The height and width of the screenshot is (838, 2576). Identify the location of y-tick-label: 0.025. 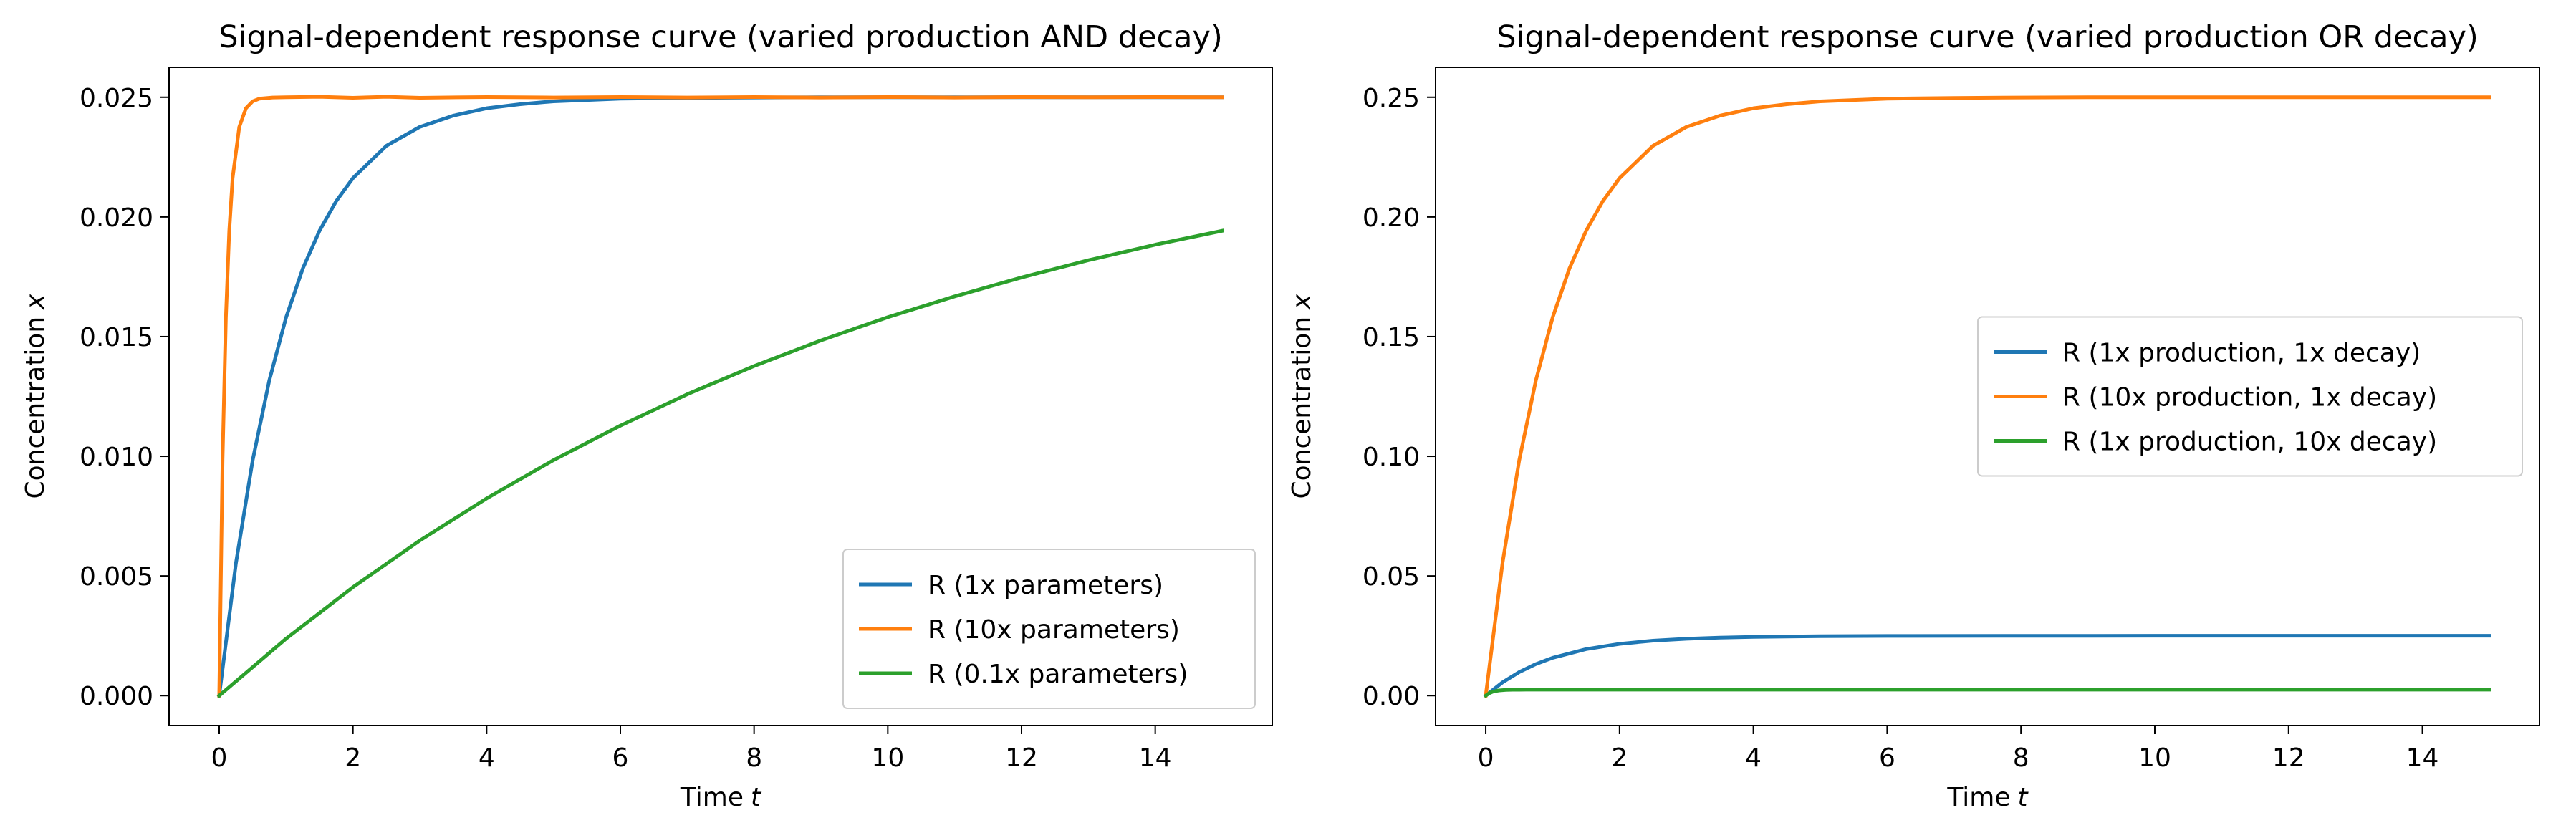
(117, 98).